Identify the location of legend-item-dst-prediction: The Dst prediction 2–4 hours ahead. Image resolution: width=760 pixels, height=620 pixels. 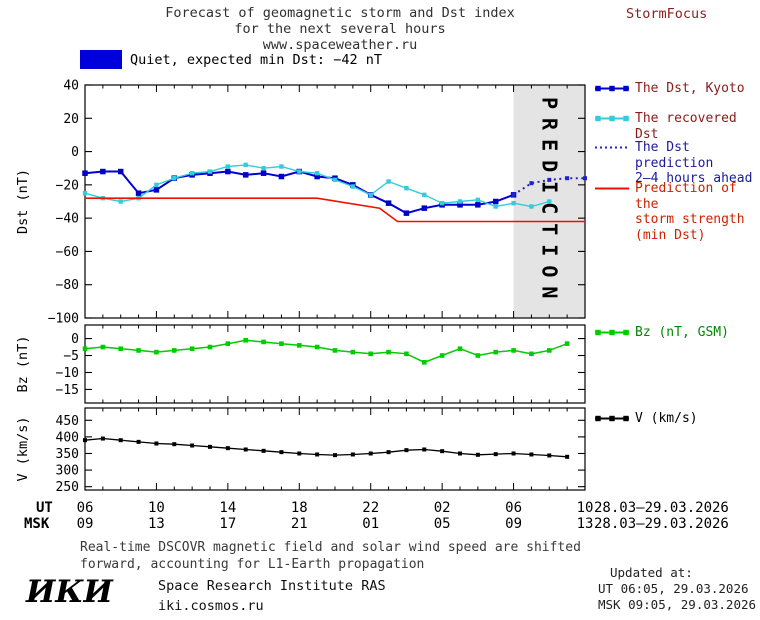
(677, 163).